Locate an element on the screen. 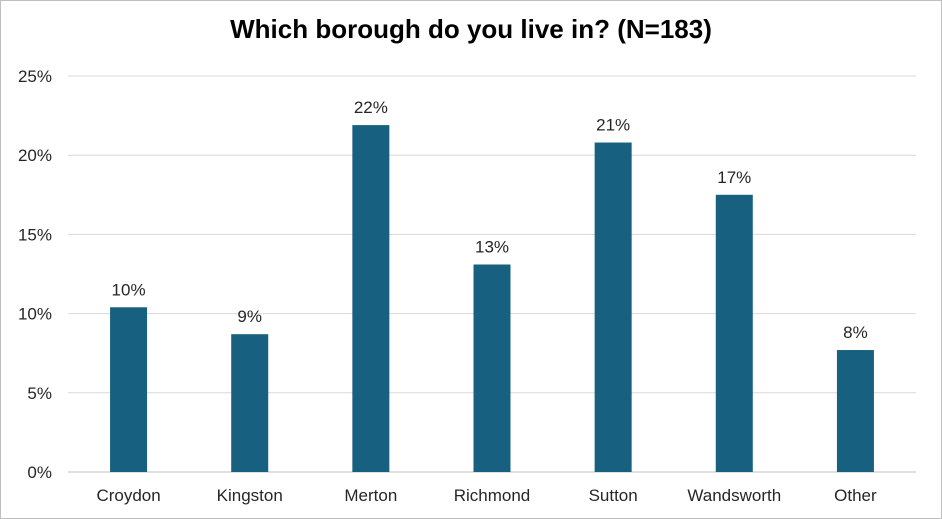  data-label: 17% is located at coordinates (734, 177).